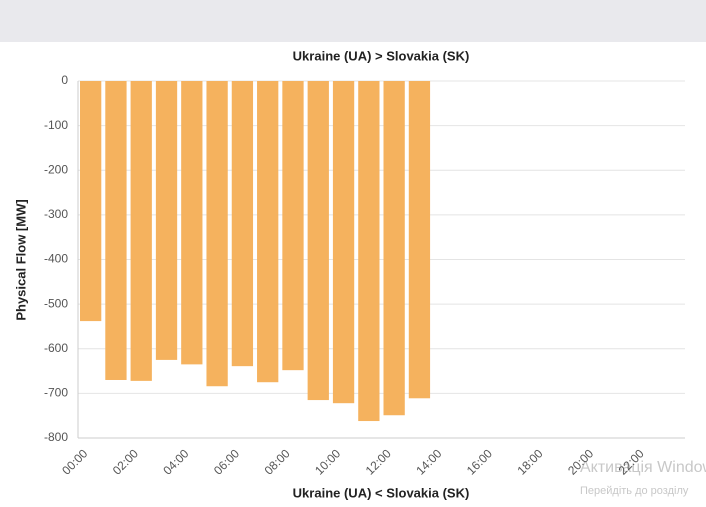  Describe the element at coordinates (353, 21) in the screenshot. I see `top-bar` at that location.